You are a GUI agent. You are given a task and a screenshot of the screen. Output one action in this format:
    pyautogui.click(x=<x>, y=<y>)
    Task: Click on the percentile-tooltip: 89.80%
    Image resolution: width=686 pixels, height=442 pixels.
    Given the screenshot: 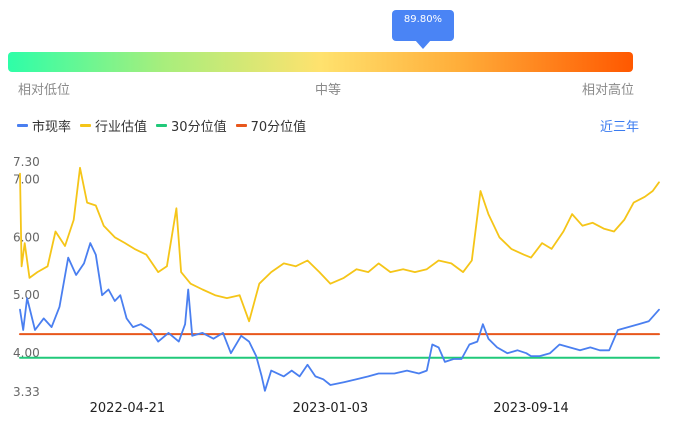 What is the action you would take?
    pyautogui.click(x=423, y=29)
    